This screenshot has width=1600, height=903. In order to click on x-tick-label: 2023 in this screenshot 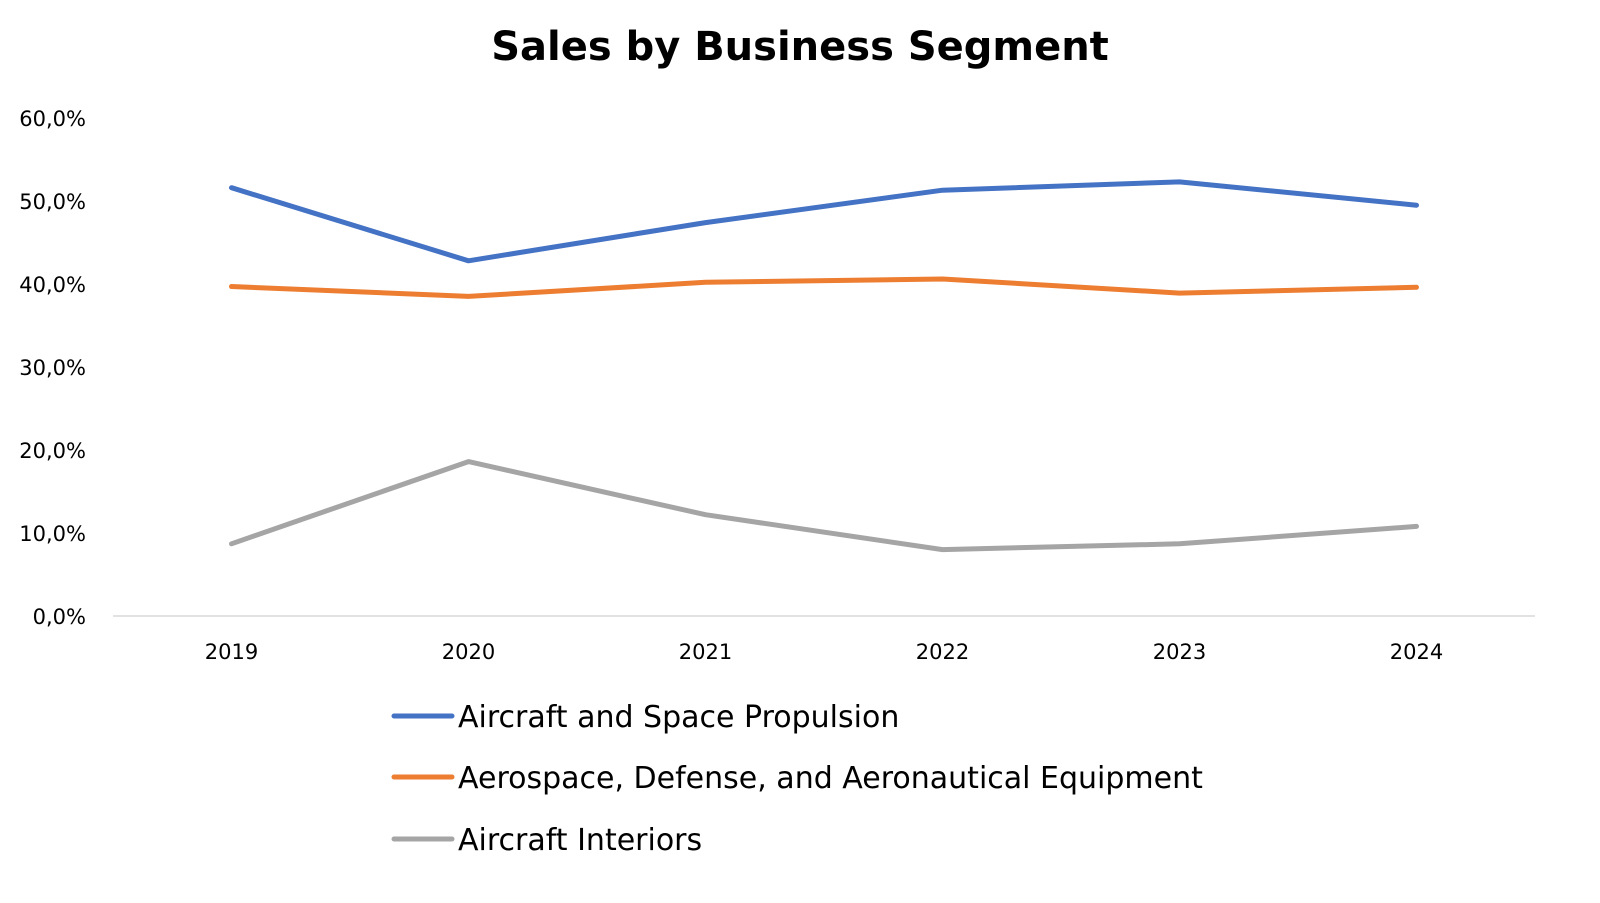, I will do `click(1179, 652)`.